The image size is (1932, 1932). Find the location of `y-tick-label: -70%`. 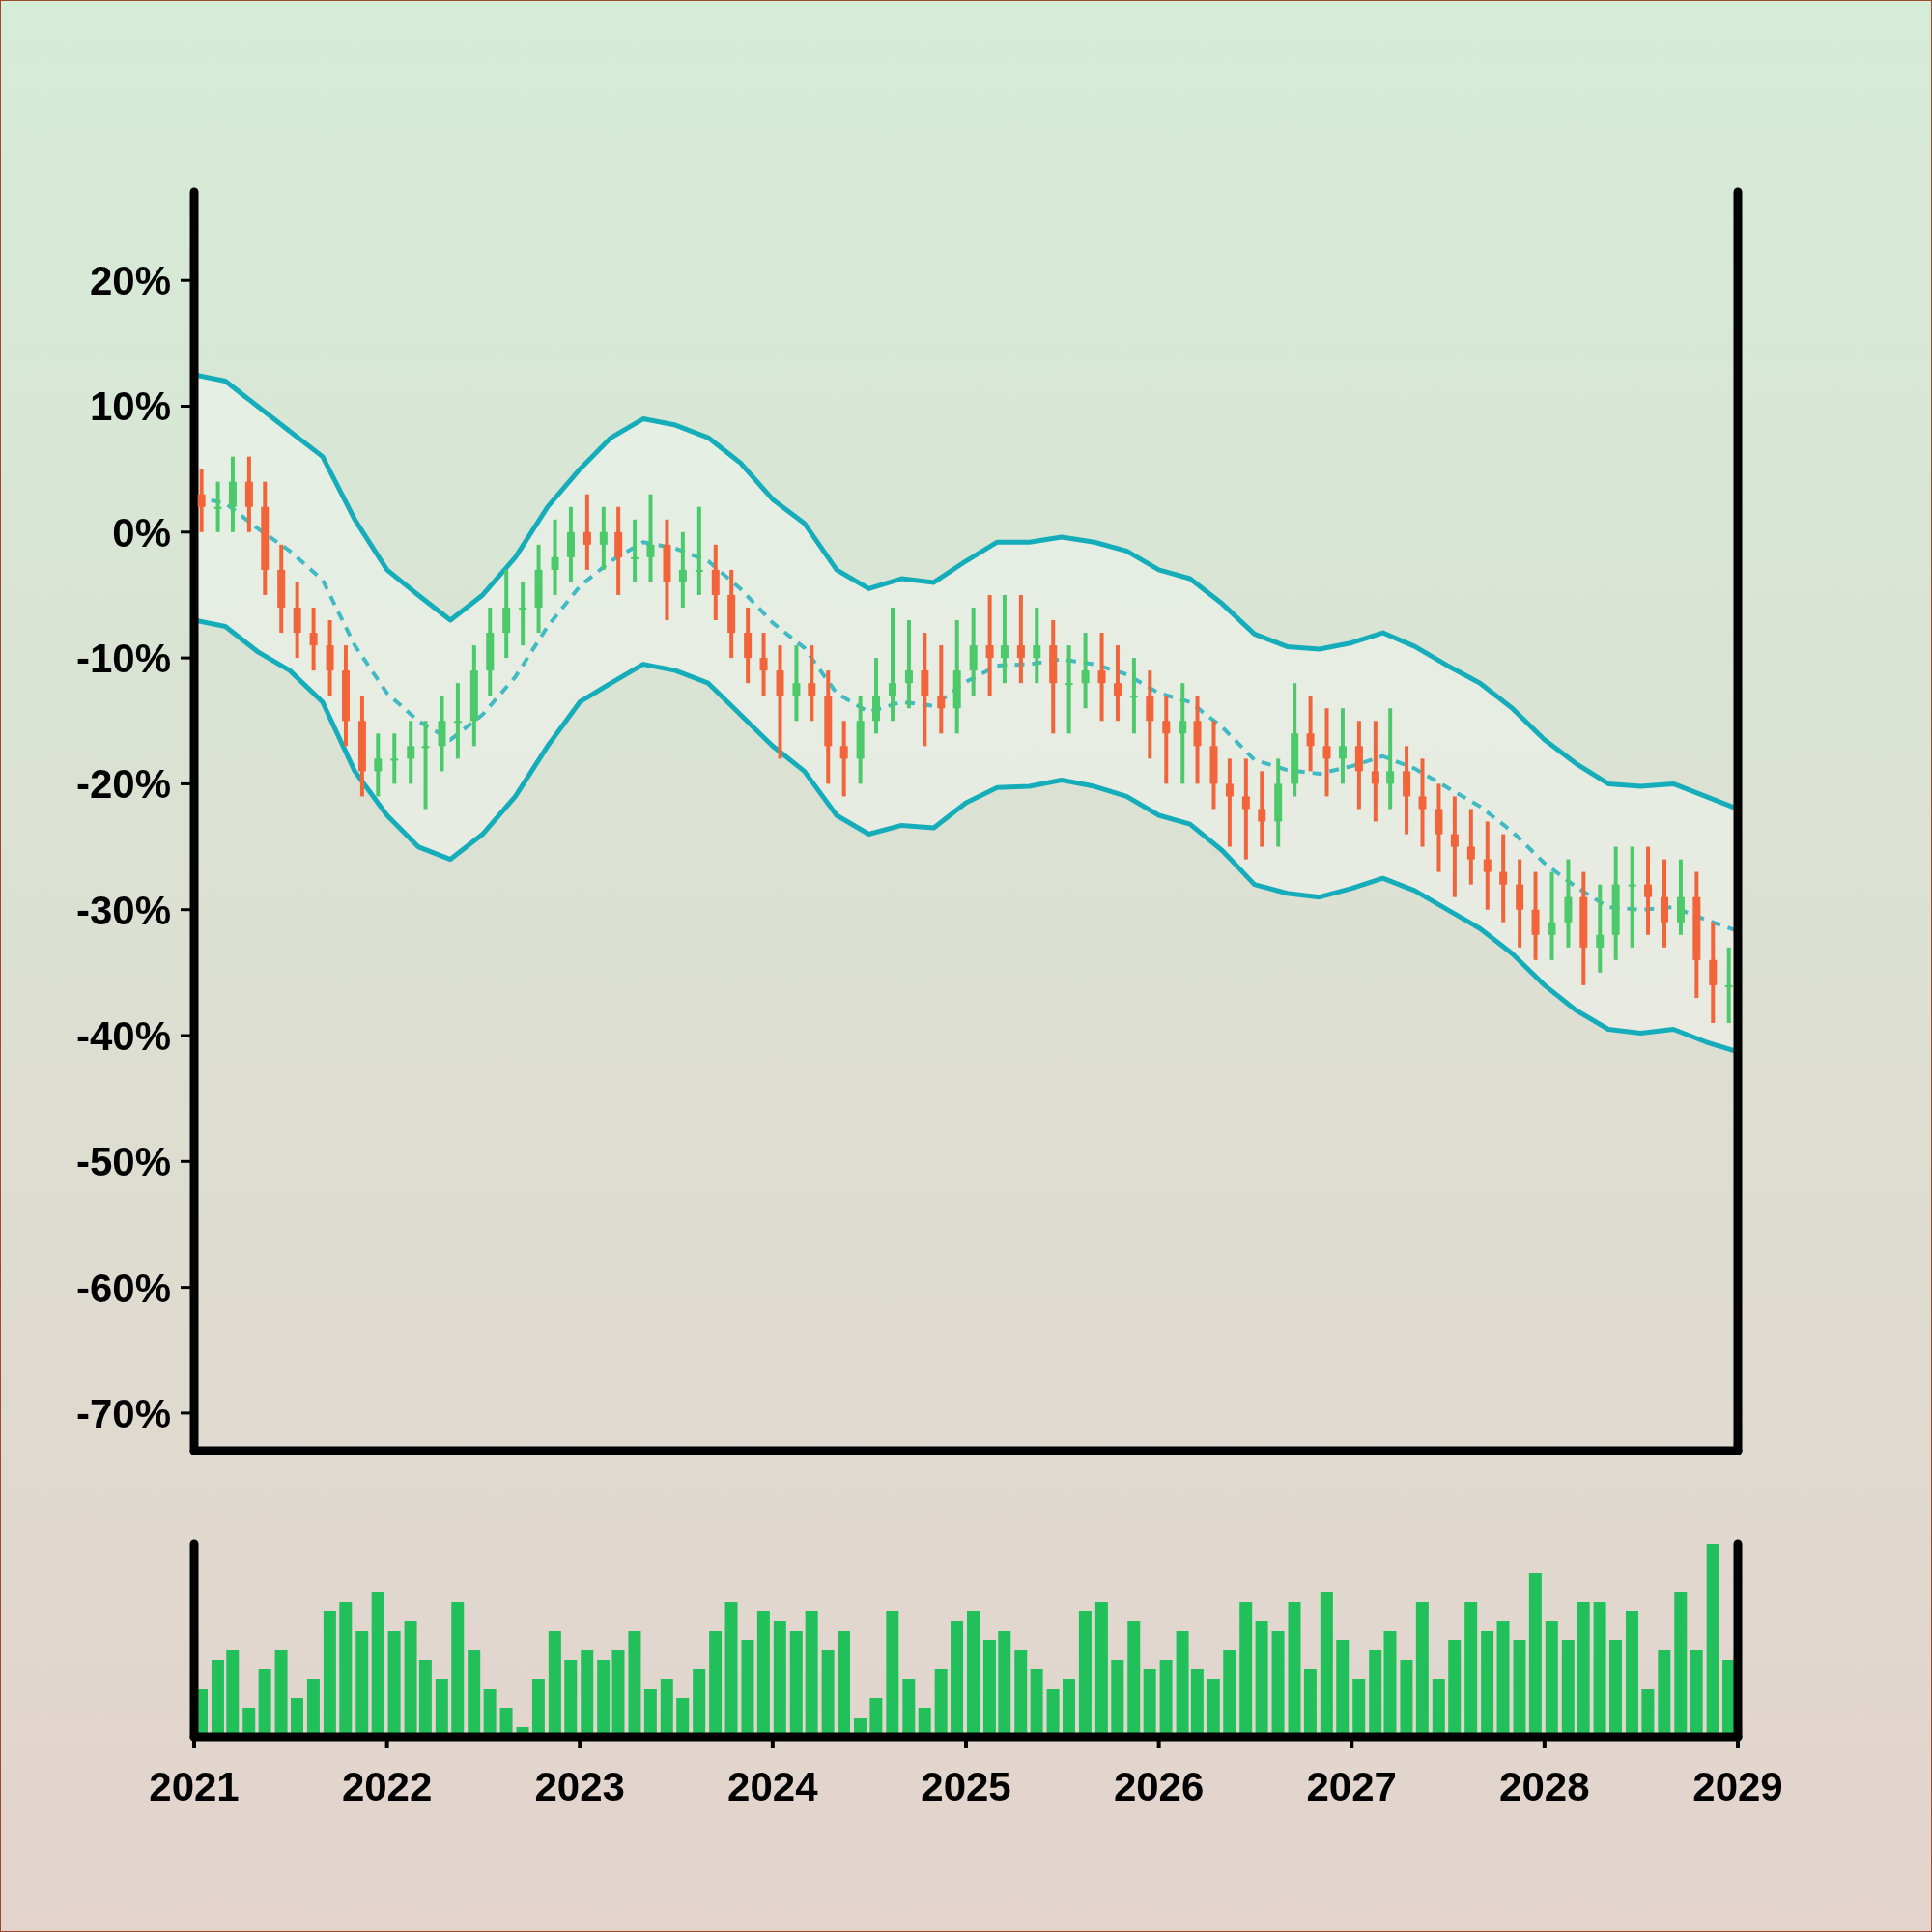

y-tick-label: -70% is located at coordinates (123, 1413).